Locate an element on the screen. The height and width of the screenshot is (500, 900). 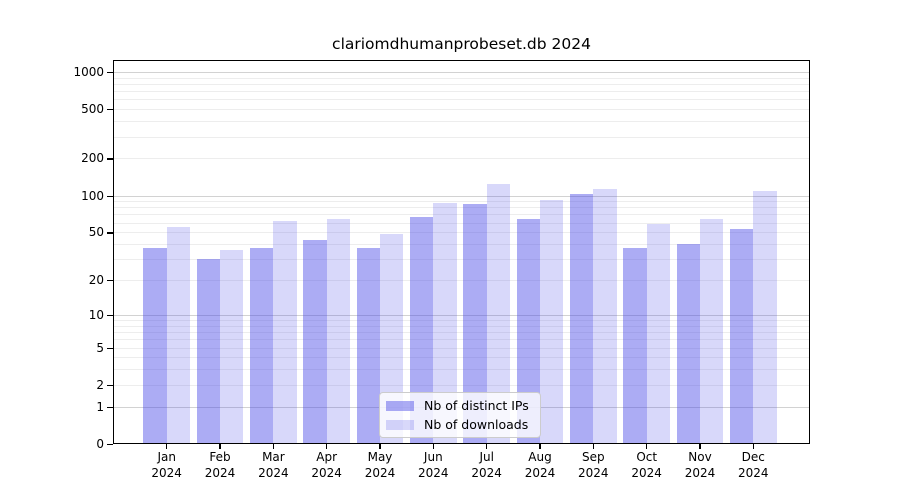
bar-downloads-may is located at coordinates (392, 339).